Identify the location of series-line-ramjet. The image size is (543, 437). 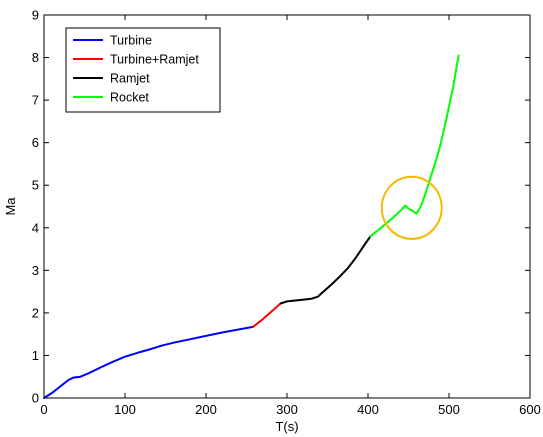
(325, 270).